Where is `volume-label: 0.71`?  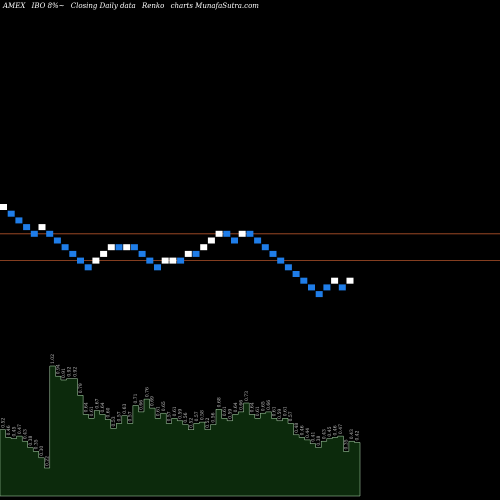
volume-label: 0.71 is located at coordinates (136, 398).